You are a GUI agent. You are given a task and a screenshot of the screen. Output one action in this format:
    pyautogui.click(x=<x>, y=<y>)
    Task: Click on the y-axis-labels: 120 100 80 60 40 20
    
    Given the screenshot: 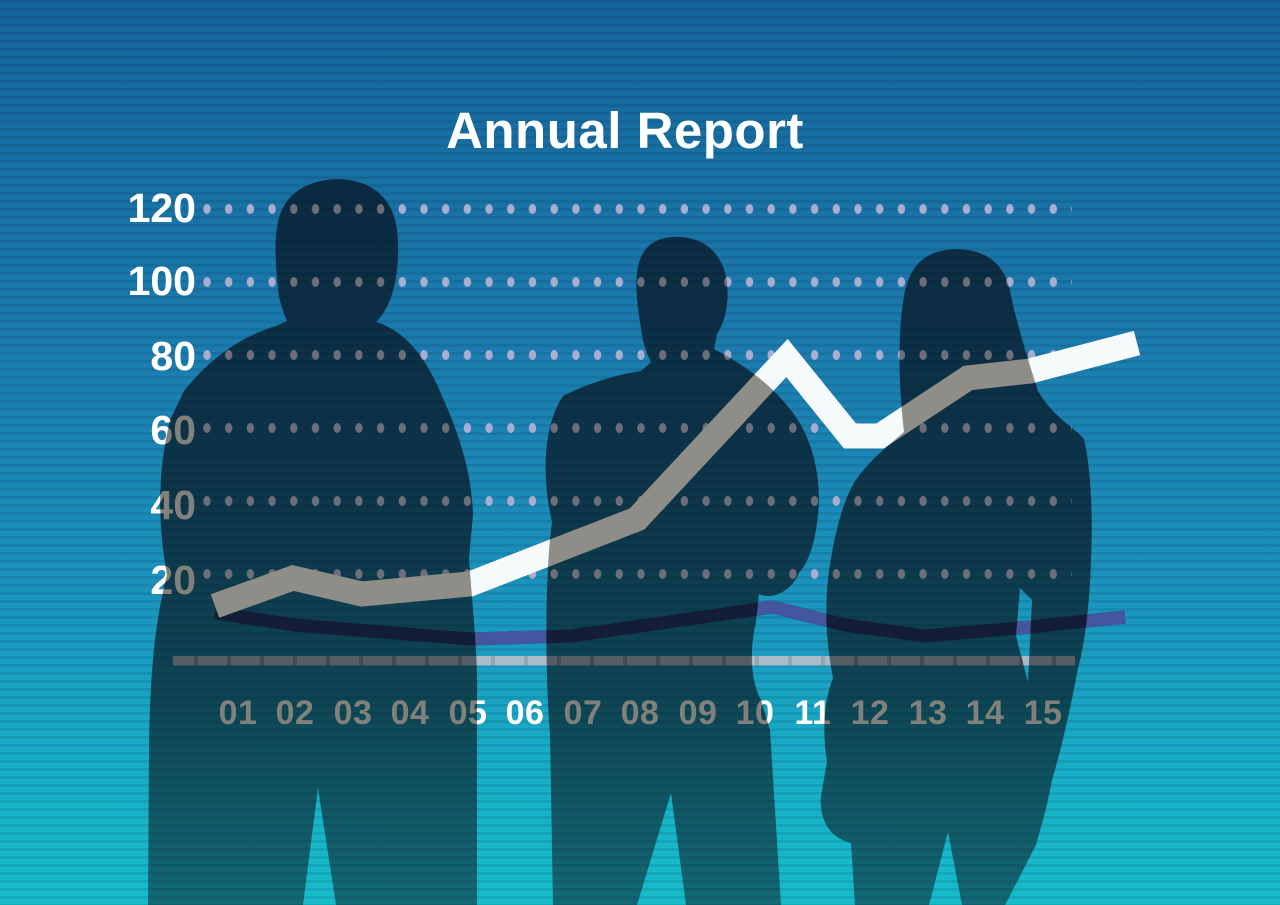 What is the action you would take?
    pyautogui.click(x=162, y=394)
    